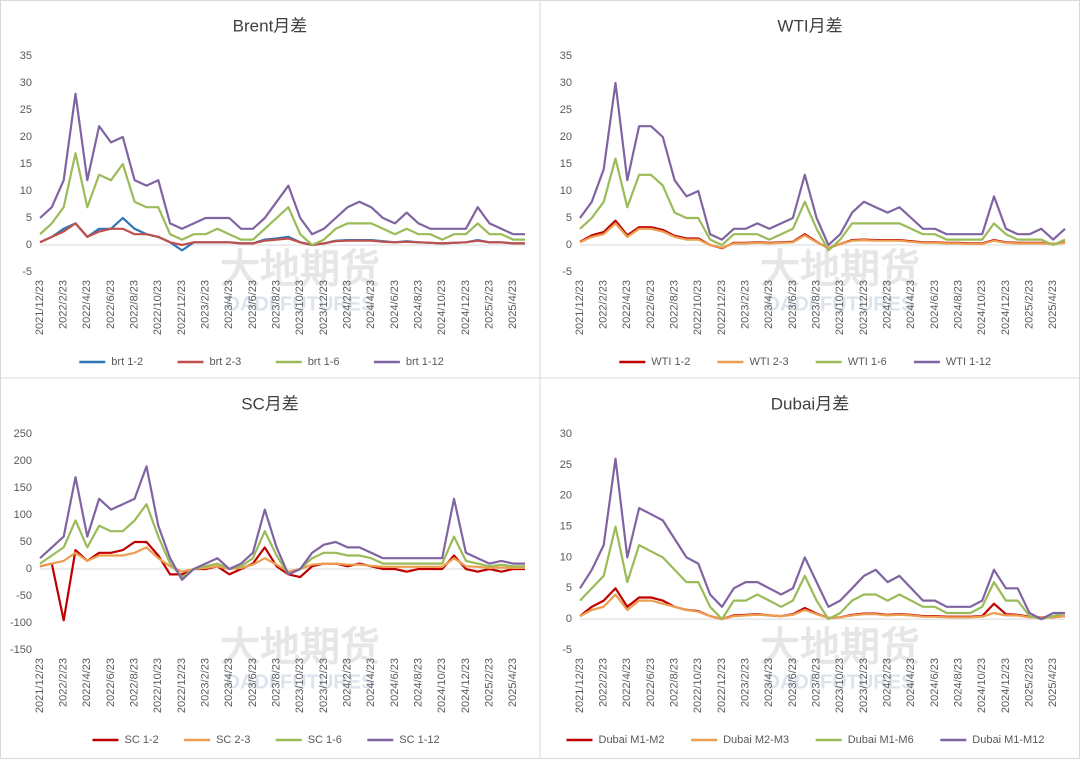  What do you see at coordinates (425, 362) in the screenshot?
I see `legend-label: brt 1-12` at bounding box center [425, 362].